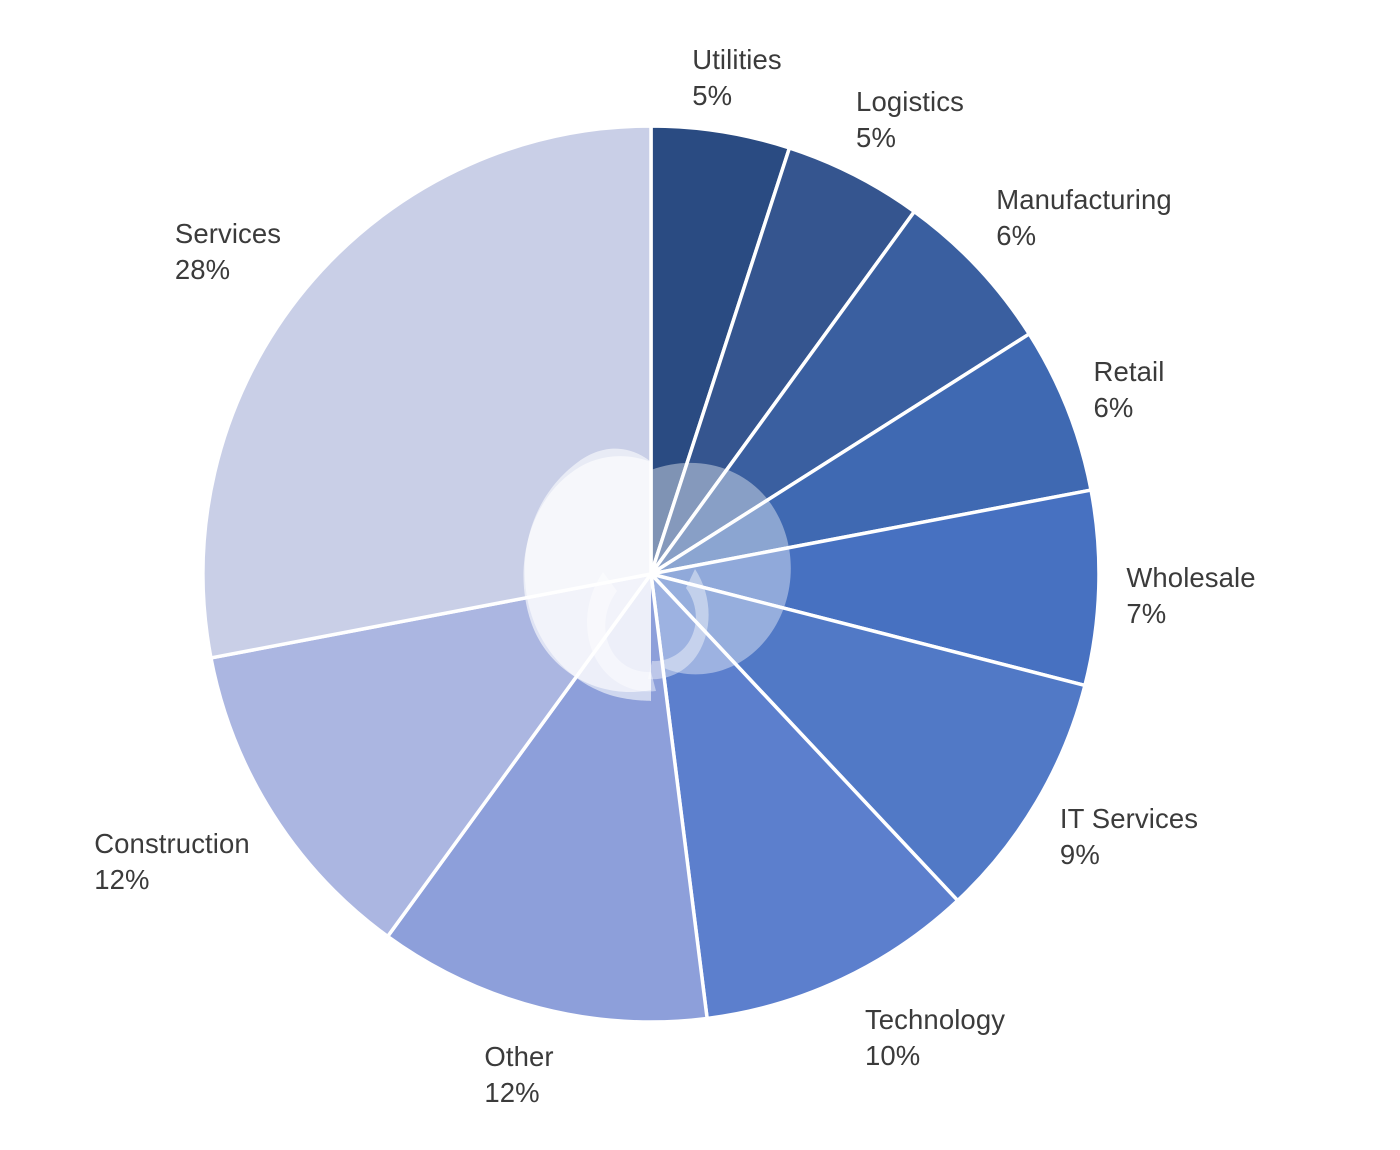 This screenshot has height=1150, width=1400. Describe the element at coordinates (1084, 218) in the screenshot. I see `pie-label-manufacturing: Manufacturing 6%` at that location.